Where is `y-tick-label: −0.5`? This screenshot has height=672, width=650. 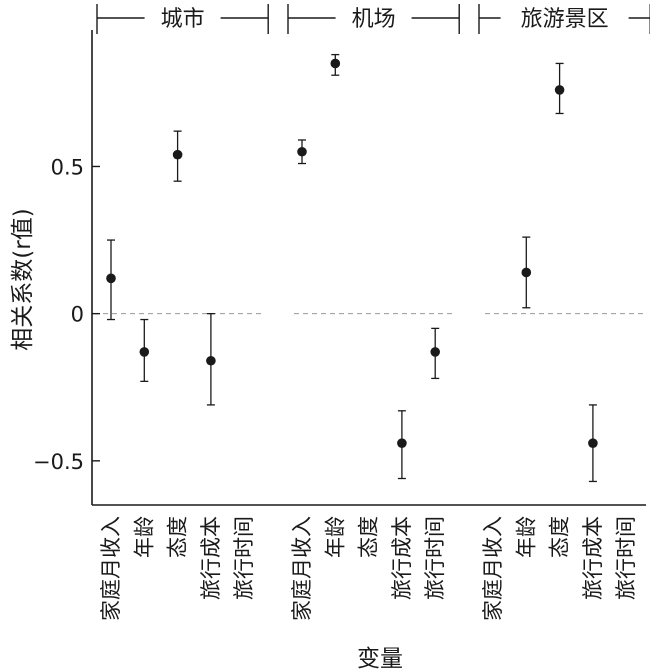
y-tick-label: −0.5 is located at coordinates (58, 462).